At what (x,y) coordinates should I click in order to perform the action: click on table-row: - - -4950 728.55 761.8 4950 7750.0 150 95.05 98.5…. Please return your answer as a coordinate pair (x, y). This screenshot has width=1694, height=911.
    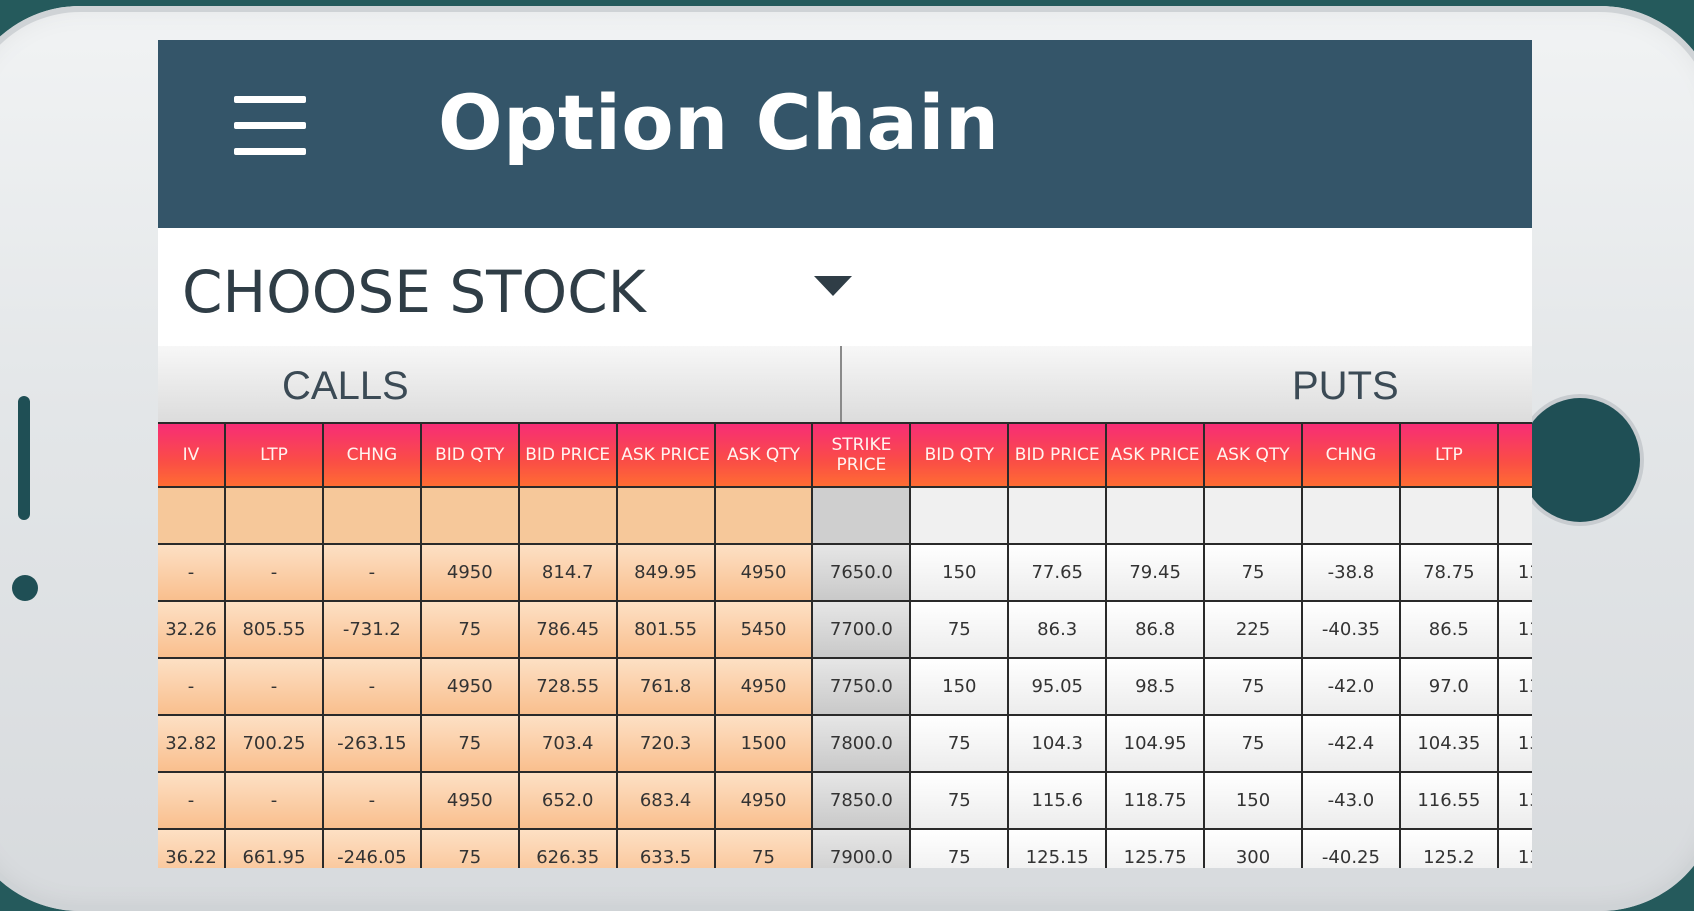
    Looking at the image, I should click on (845, 686).